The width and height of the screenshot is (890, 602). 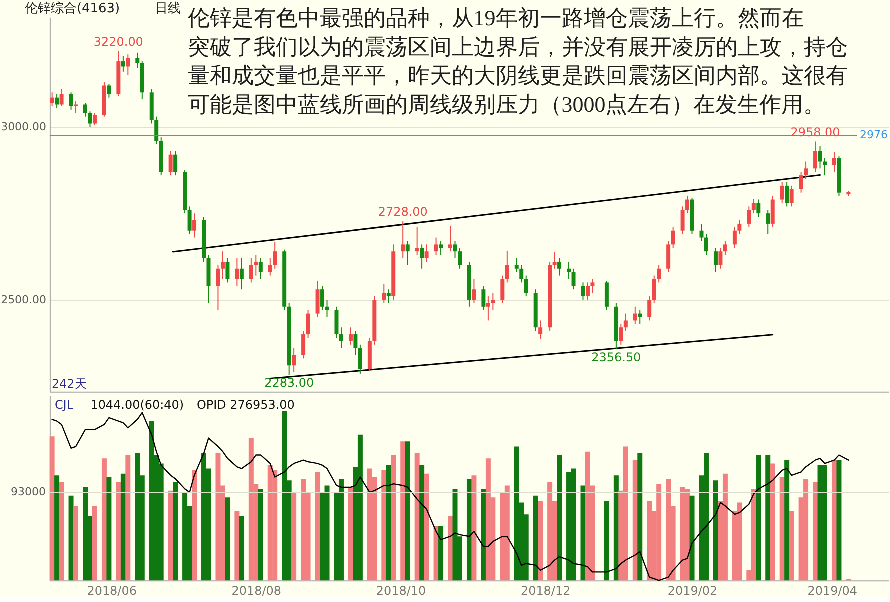 I want to click on annotation: 量和成交量也是平平，昨天的大阴线更是跌回震荡区间内部。这很有, so click(x=518, y=75).